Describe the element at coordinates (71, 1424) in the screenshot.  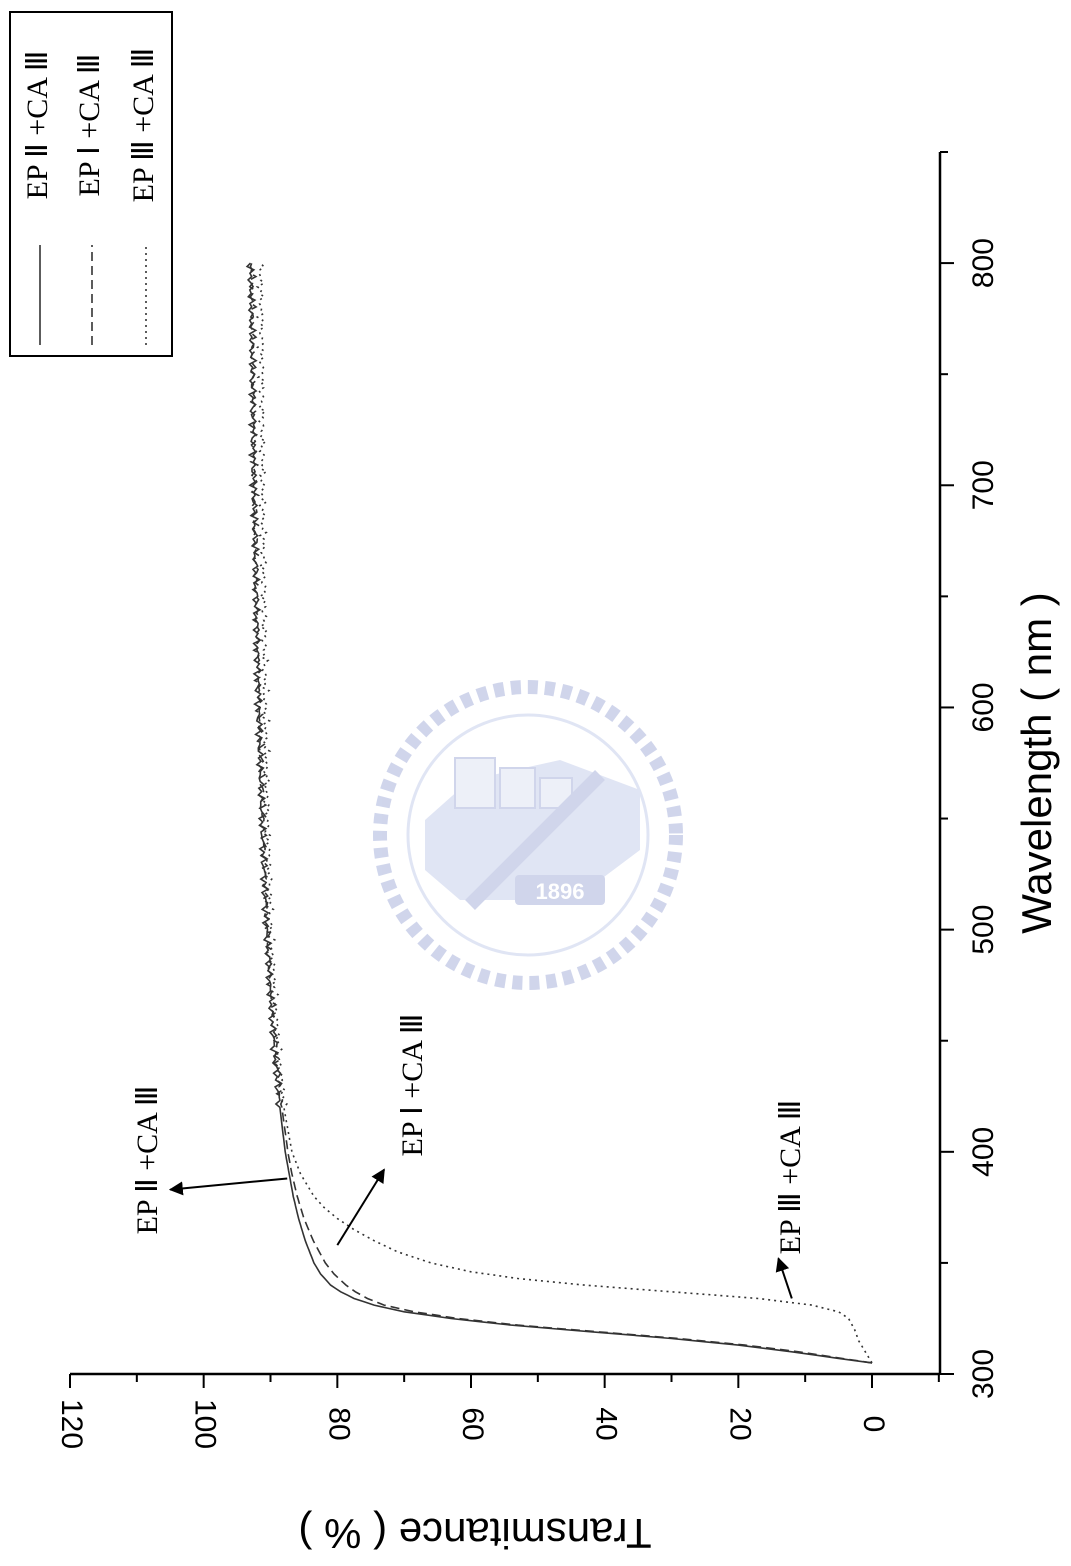
I see `y-tick-label: 120` at that location.